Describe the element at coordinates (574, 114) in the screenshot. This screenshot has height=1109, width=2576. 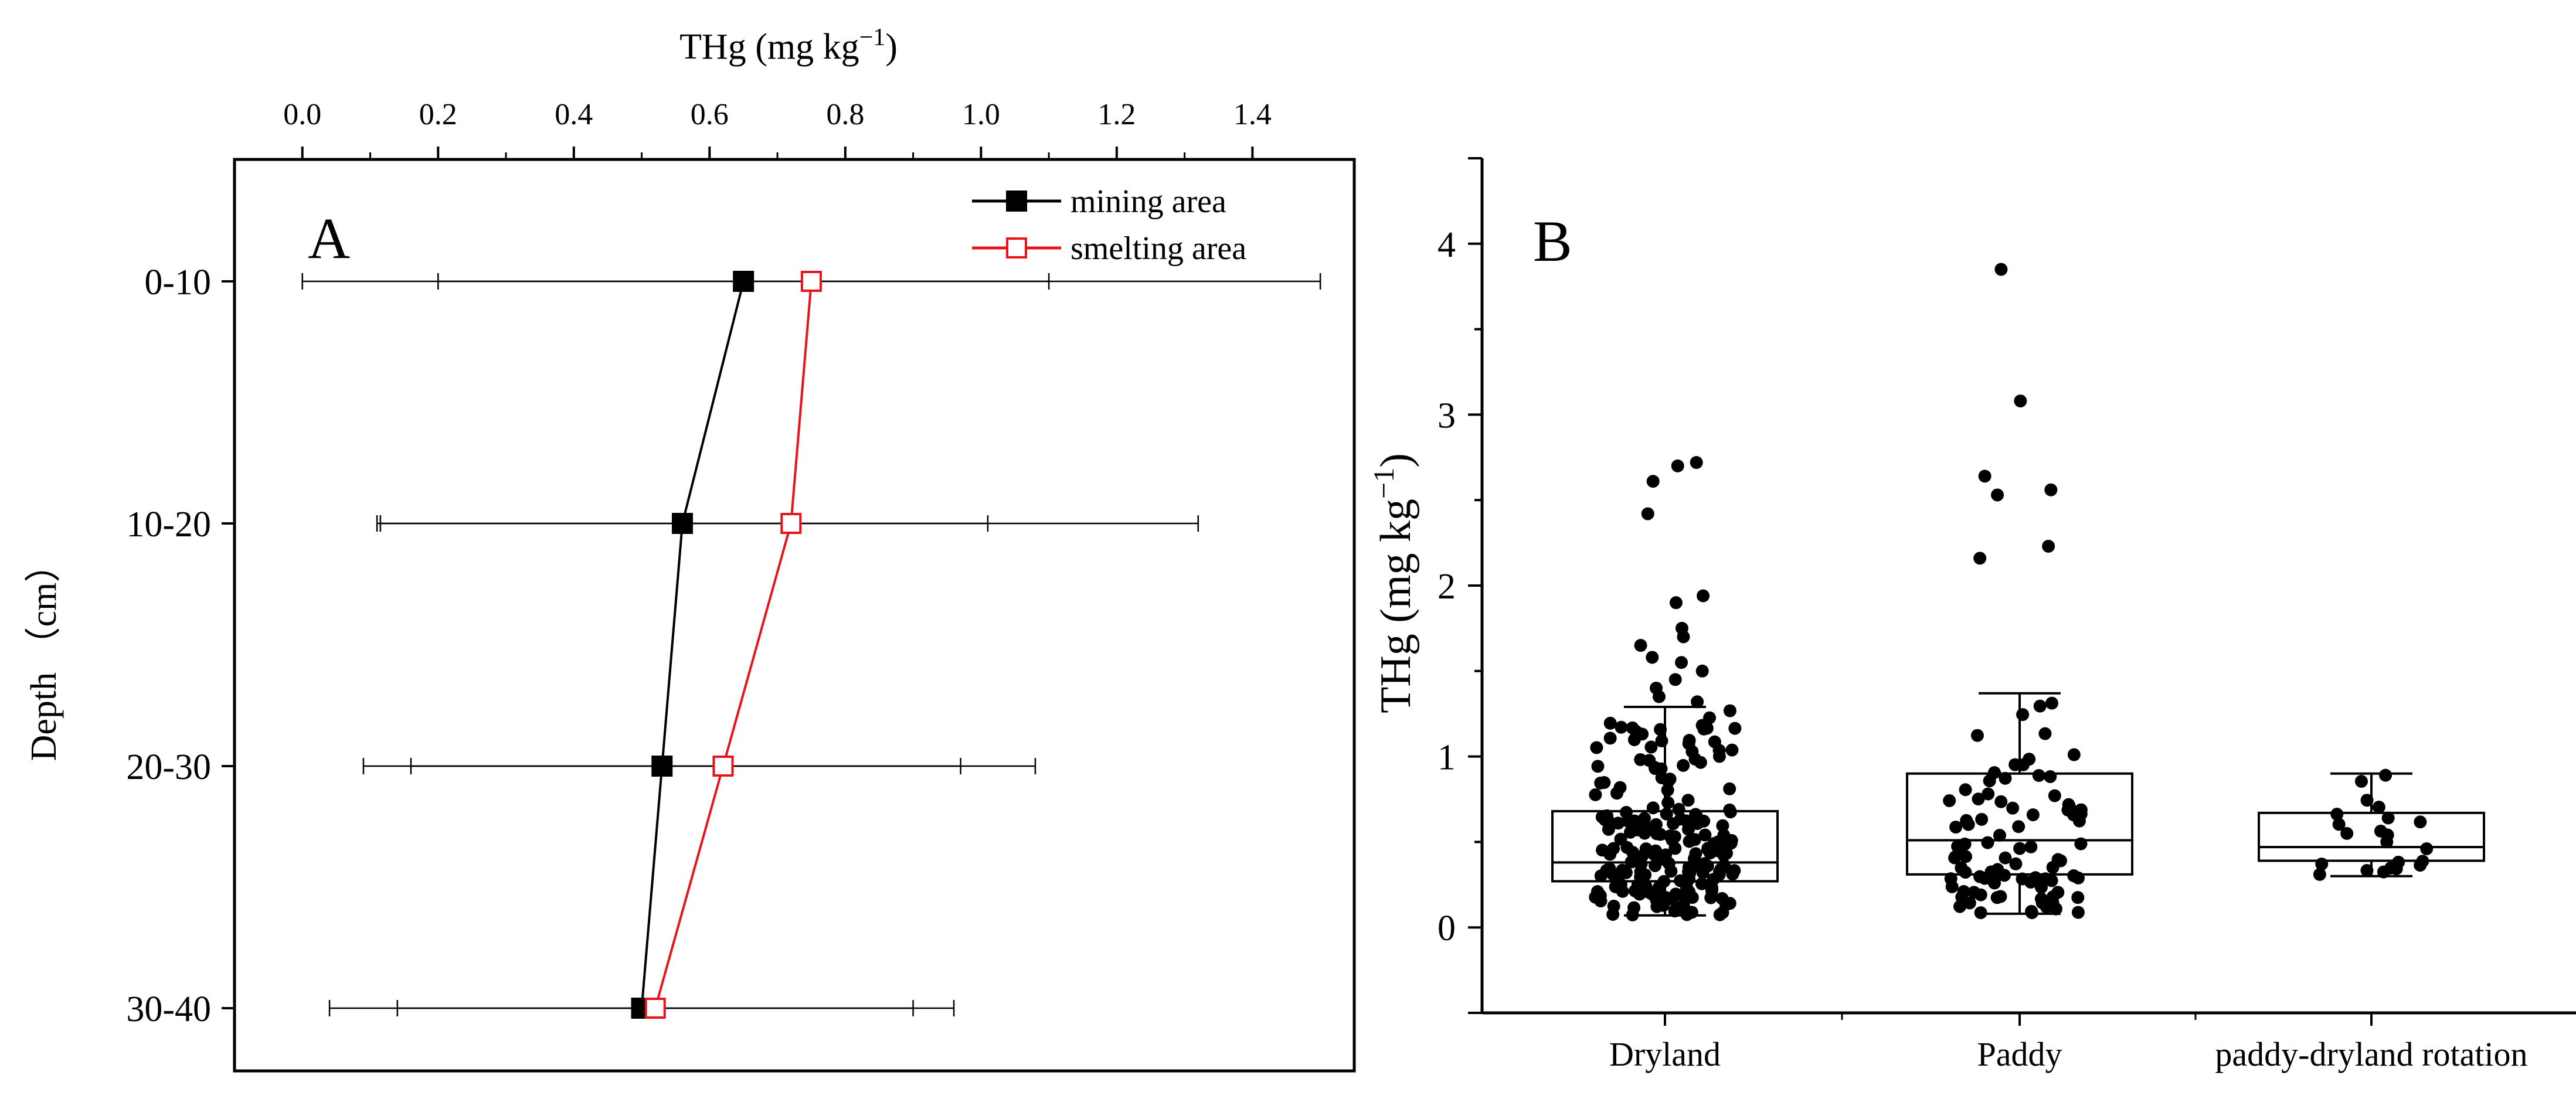
I see `x-tick-label: 0.4` at that location.